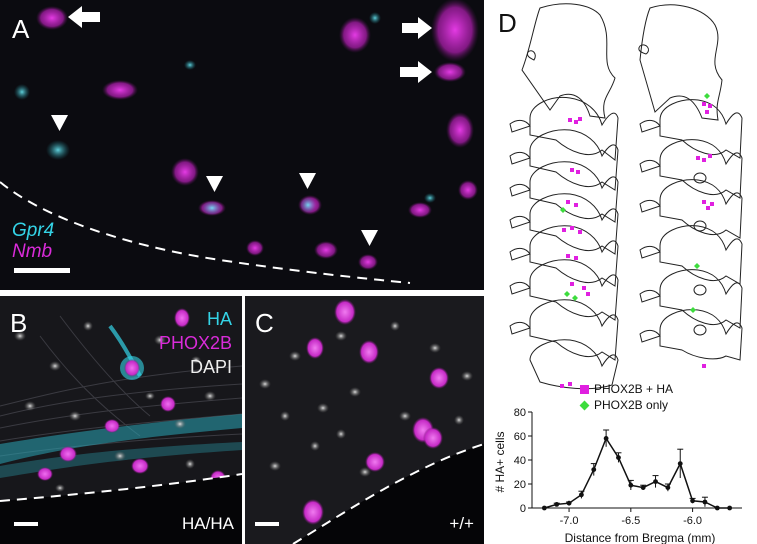  I want to click on y-tick-label: 40, so click(520, 461).